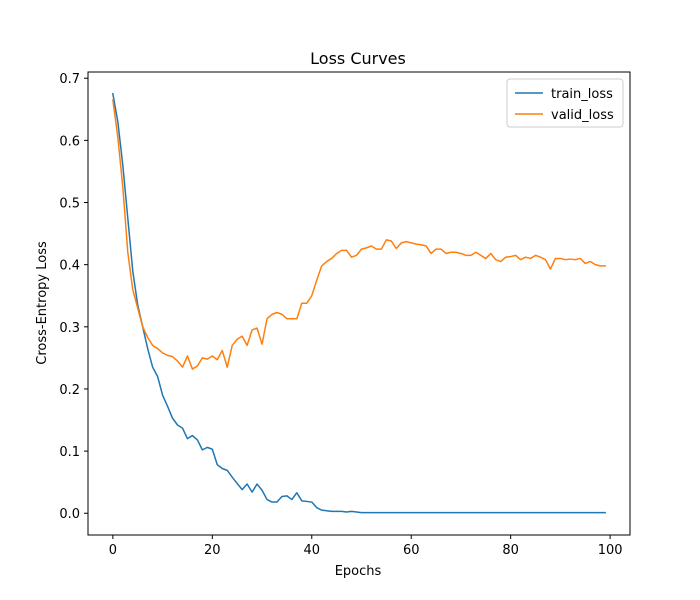  I want to click on y-tick-label: 0.0, so click(69, 514).